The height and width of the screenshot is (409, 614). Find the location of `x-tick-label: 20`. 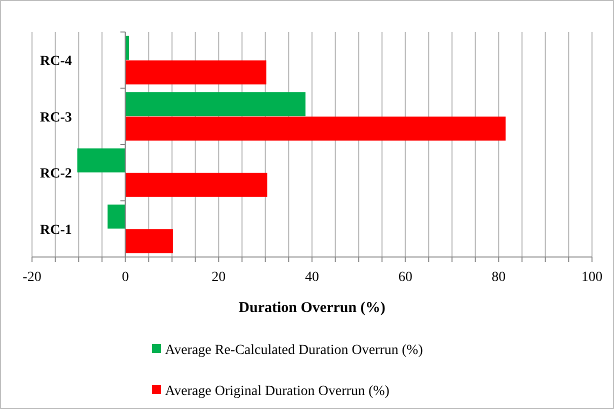

x-tick-label: 20 is located at coordinates (219, 277).